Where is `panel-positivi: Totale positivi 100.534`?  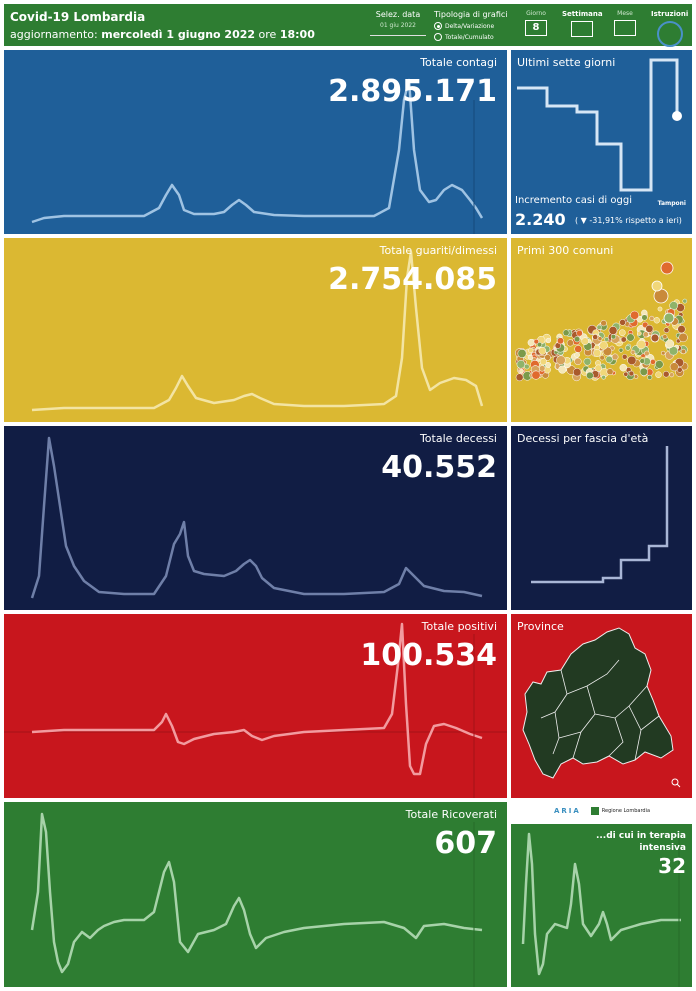
panel-positivi: Totale positivi 100.534 is located at coordinates (255, 706).